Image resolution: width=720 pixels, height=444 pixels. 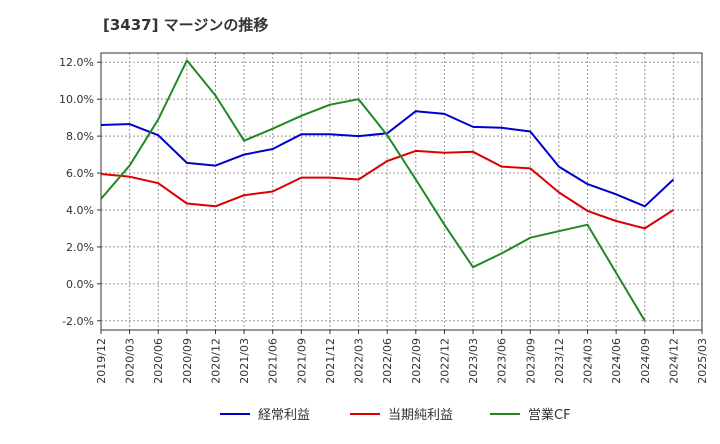 I want to click on x-tick-label: 2024/12, so click(x=673, y=361).